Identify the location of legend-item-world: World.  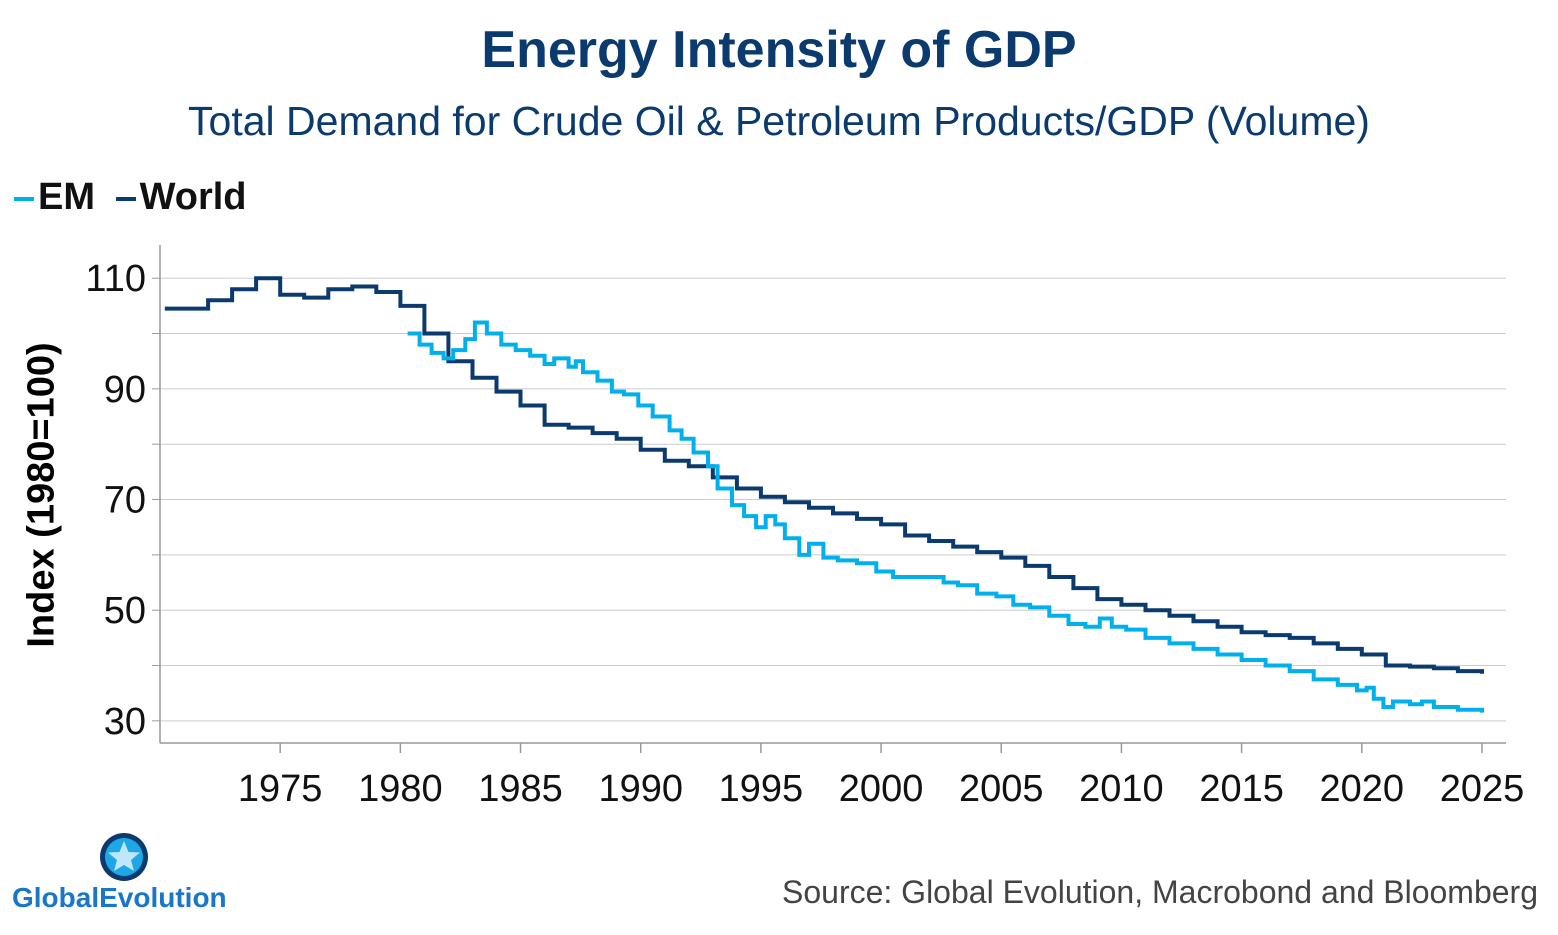
(181, 197).